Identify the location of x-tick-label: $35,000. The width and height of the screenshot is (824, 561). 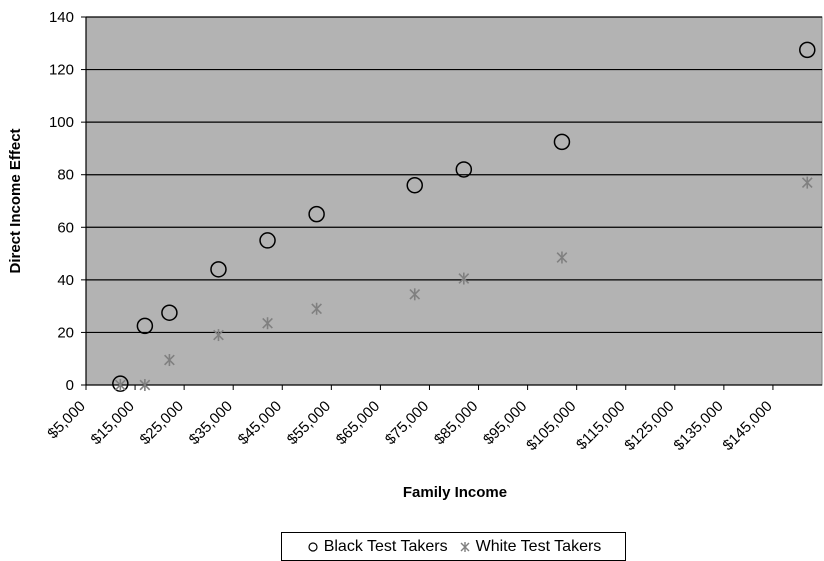
(211, 423).